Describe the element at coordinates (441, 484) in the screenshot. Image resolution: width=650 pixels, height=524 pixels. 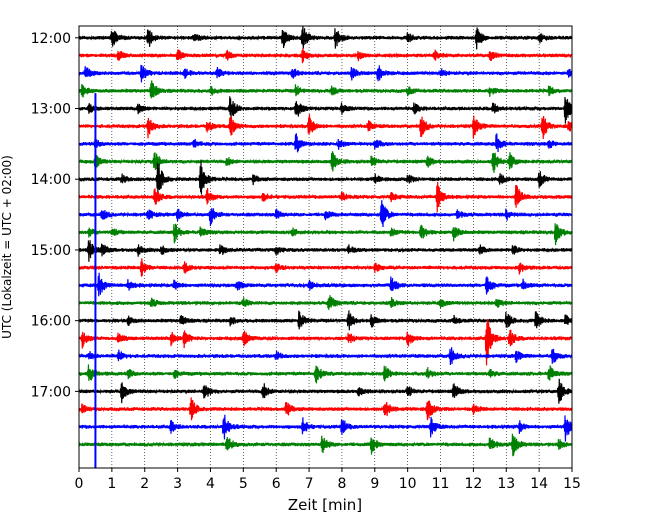
I see `x-tick-label: 11` at that location.